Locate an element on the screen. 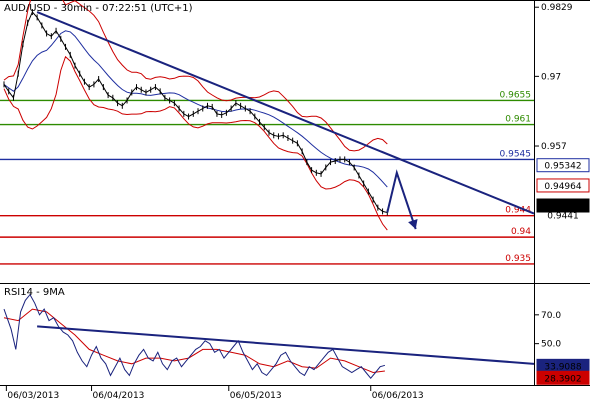 This screenshot has height=400, width=590. price-badge-3-label: 0.9441 is located at coordinates (563, 217).